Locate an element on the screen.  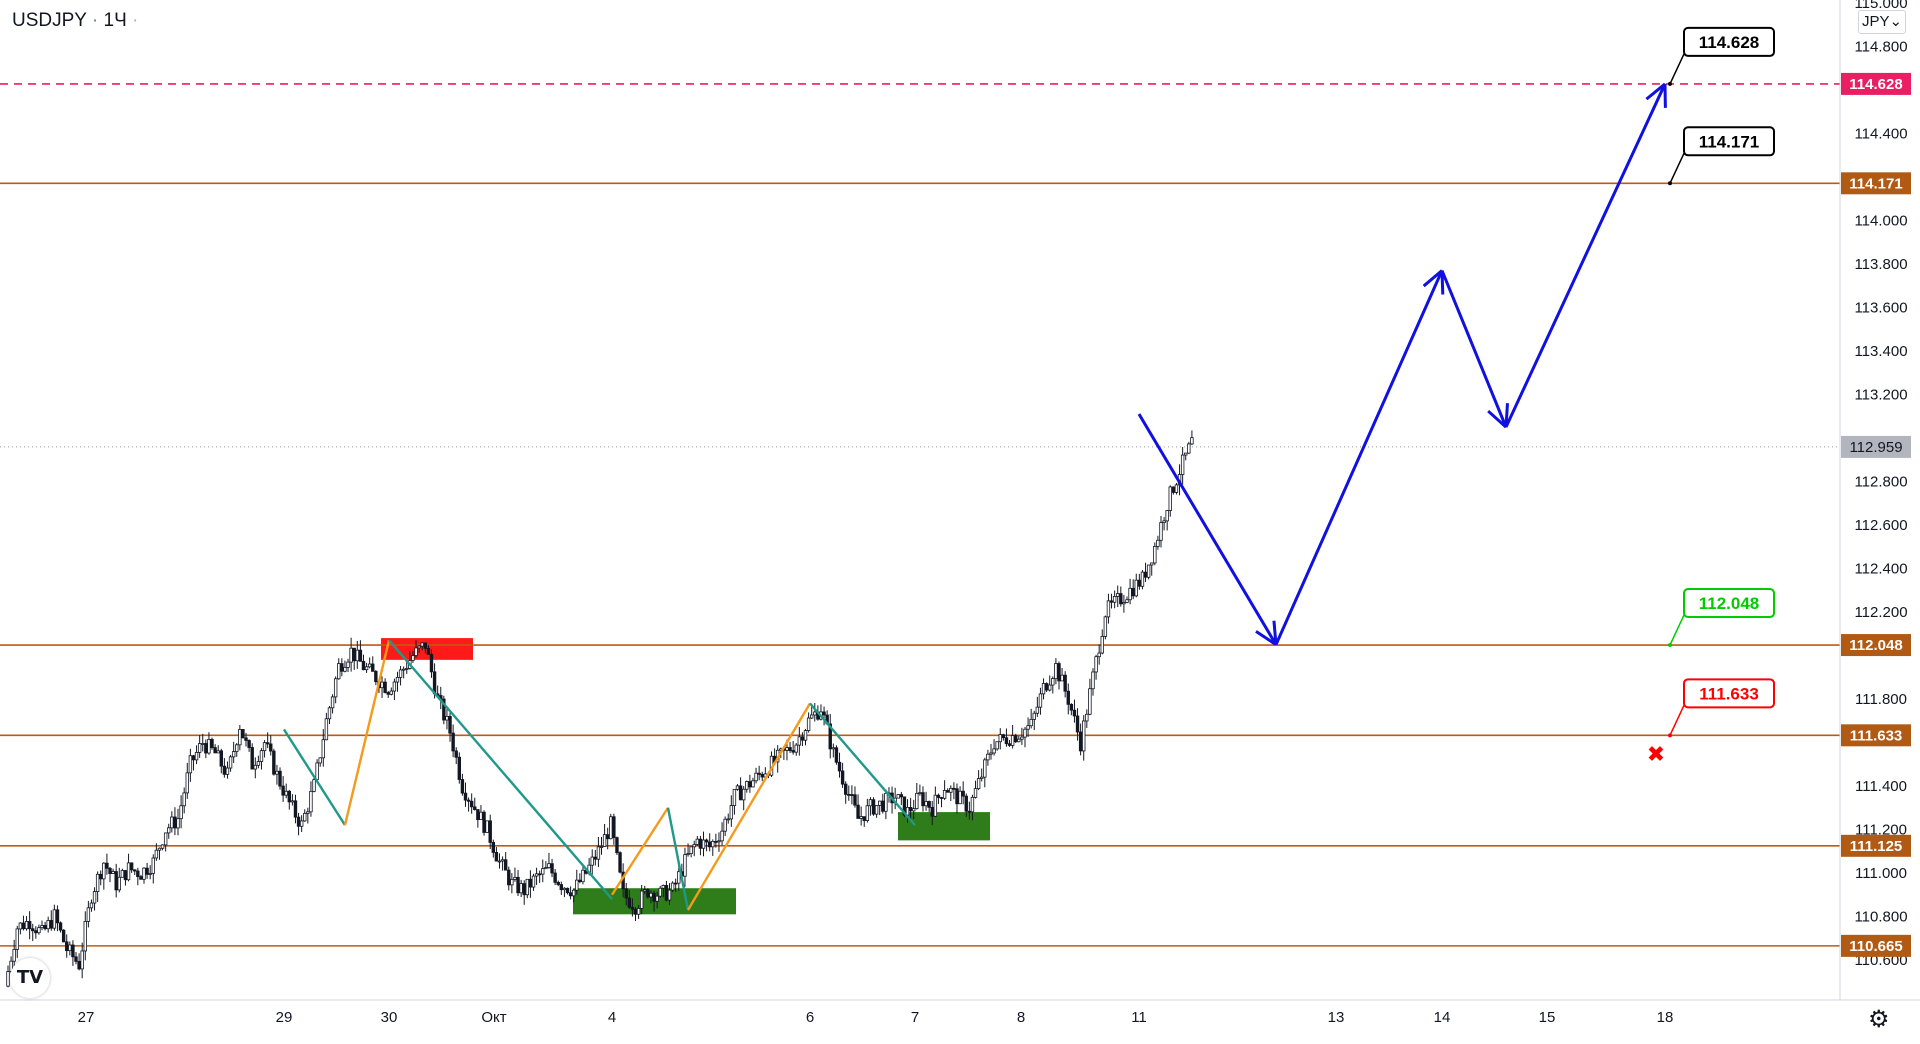
currency-unit-label: JPY is located at coordinates (1875, 21).